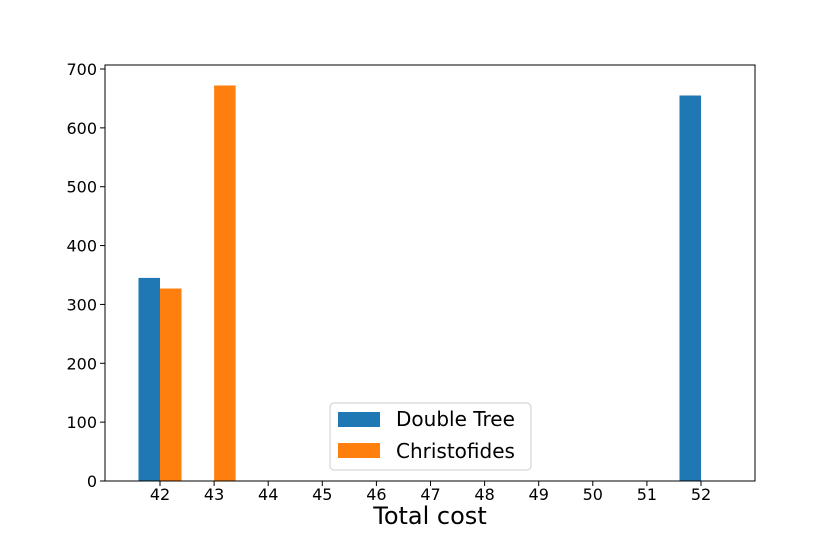  I want to click on x-tick-label: 47, so click(430, 494).